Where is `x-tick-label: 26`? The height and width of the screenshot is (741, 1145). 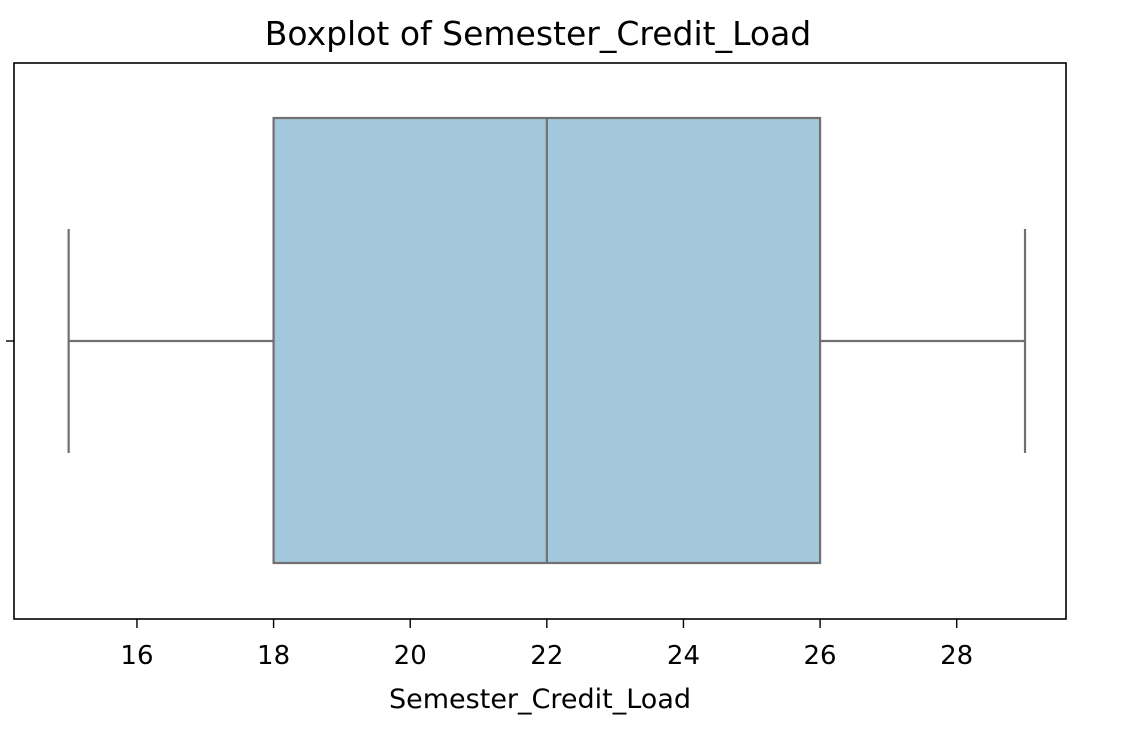
x-tick-label: 26 is located at coordinates (820, 656).